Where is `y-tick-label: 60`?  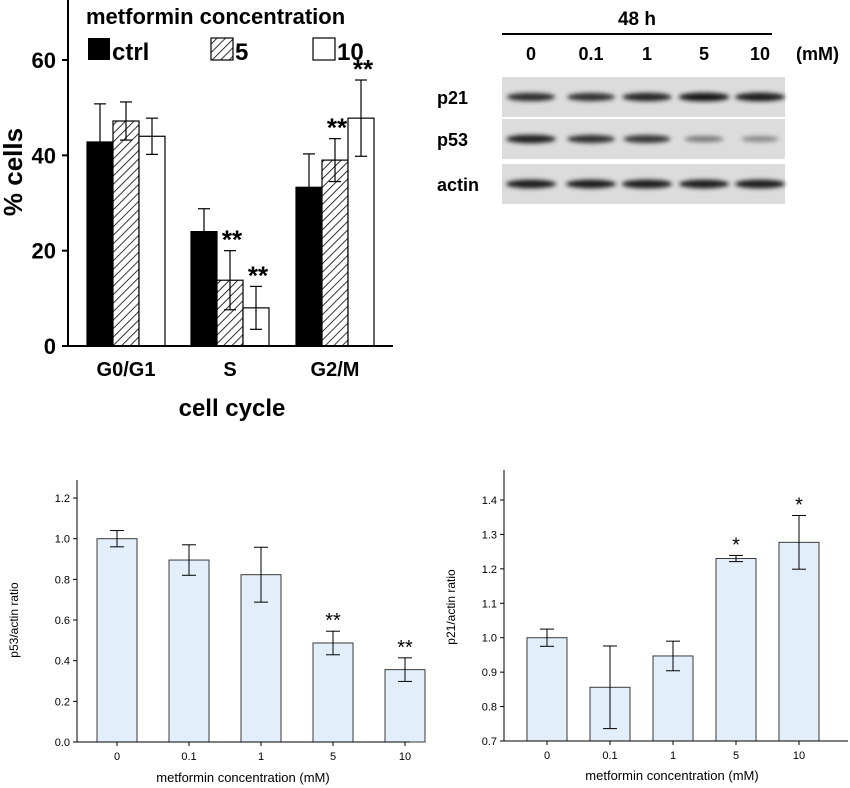 y-tick-label: 60 is located at coordinates (44, 60).